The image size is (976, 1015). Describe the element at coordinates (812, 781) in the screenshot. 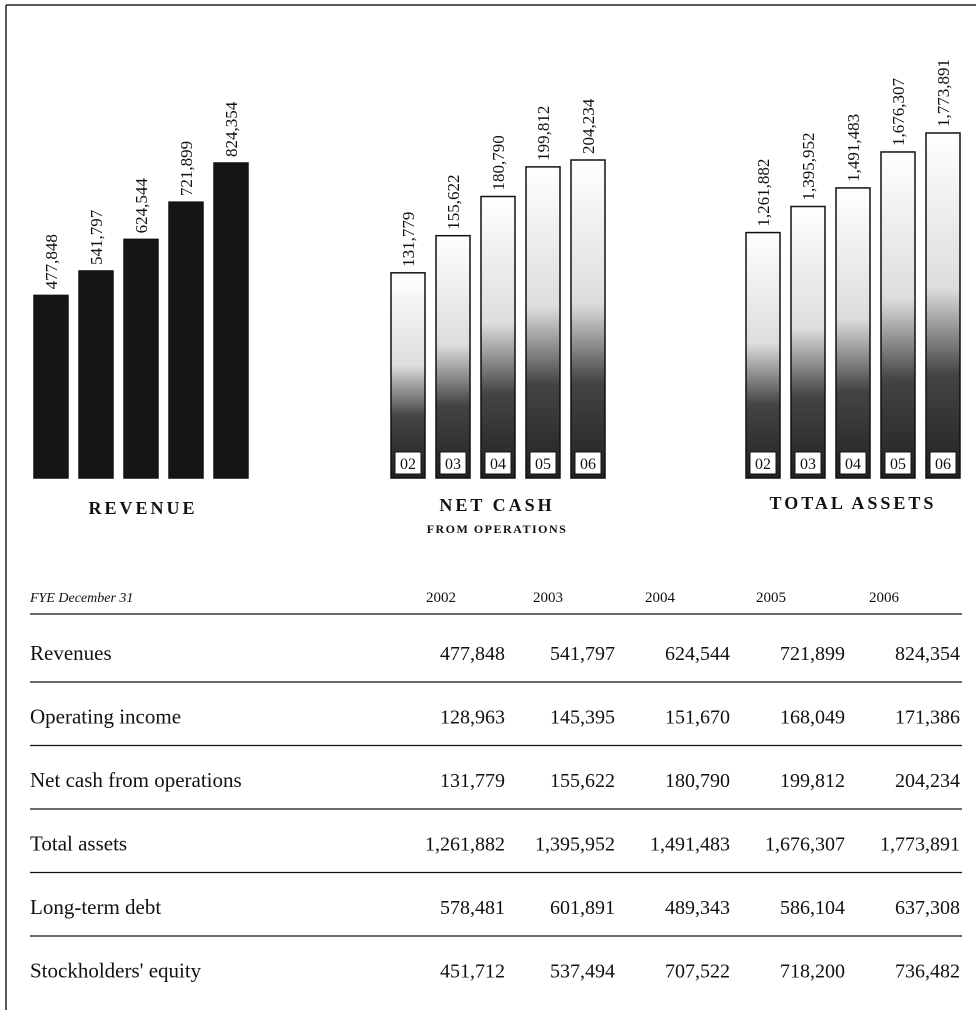

I see `cell: 199,812` at that location.